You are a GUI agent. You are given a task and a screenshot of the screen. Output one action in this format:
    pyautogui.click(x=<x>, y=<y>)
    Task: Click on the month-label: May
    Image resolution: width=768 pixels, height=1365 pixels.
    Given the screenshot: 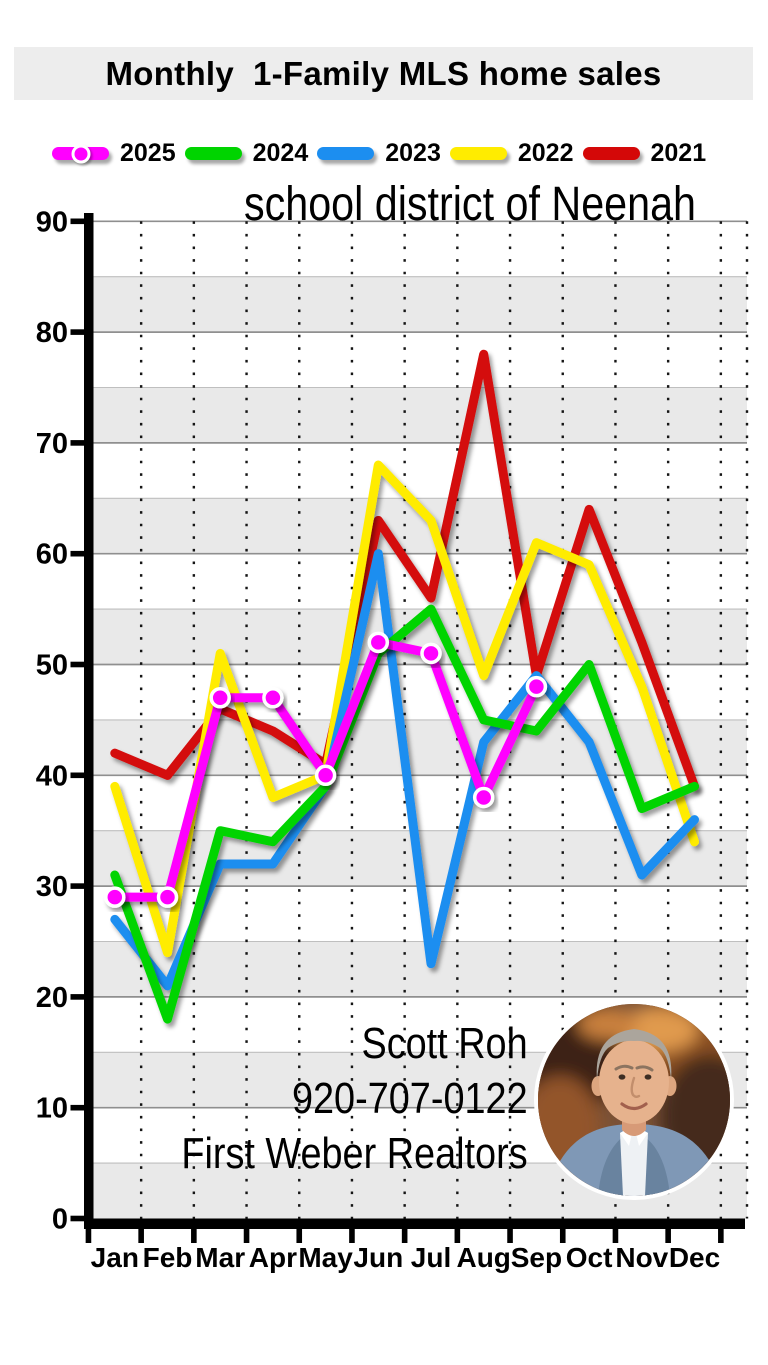 What is the action you would take?
    pyautogui.click(x=325, y=1257)
    